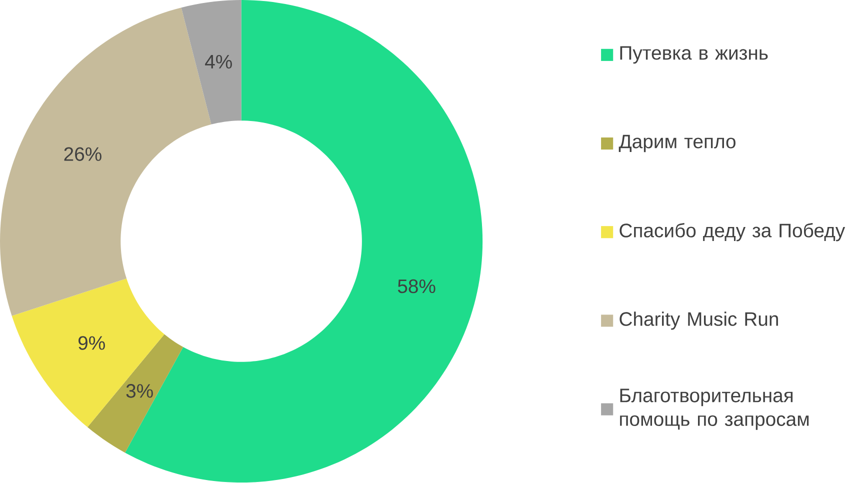 This screenshot has width=860, height=483. I want to click on legend-label: Charity Music Run, so click(699, 321).